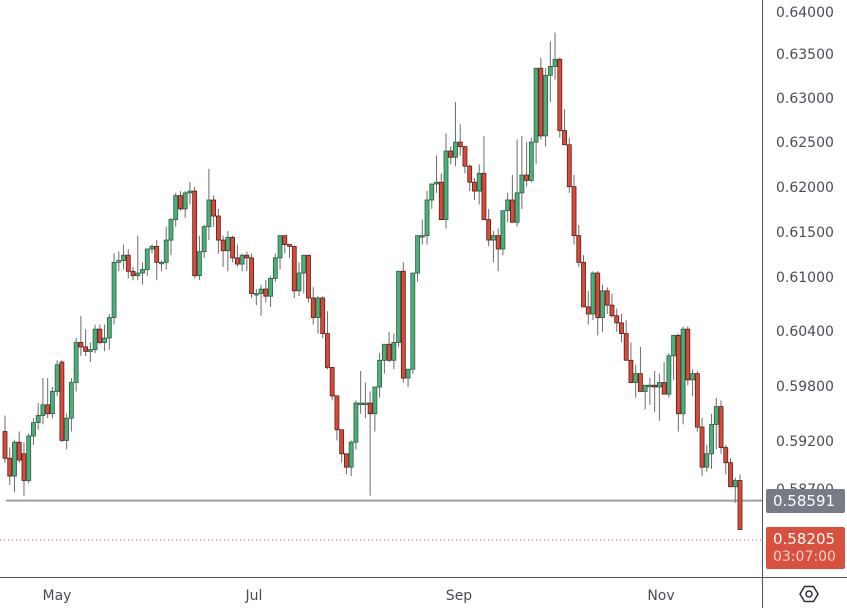 The image size is (847, 608). What do you see at coordinates (809, 594) in the screenshot?
I see `gear-icon` at bounding box center [809, 594].